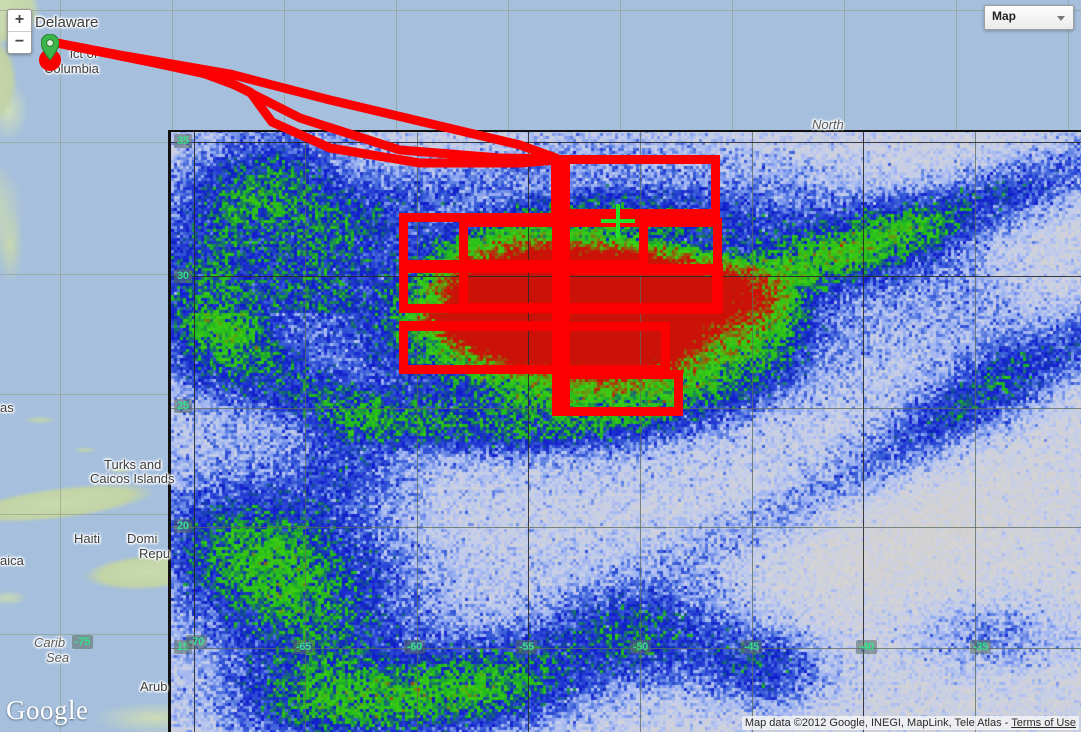  Describe the element at coordinates (303, 647) in the screenshot. I see `longitude-label: -65` at that location.